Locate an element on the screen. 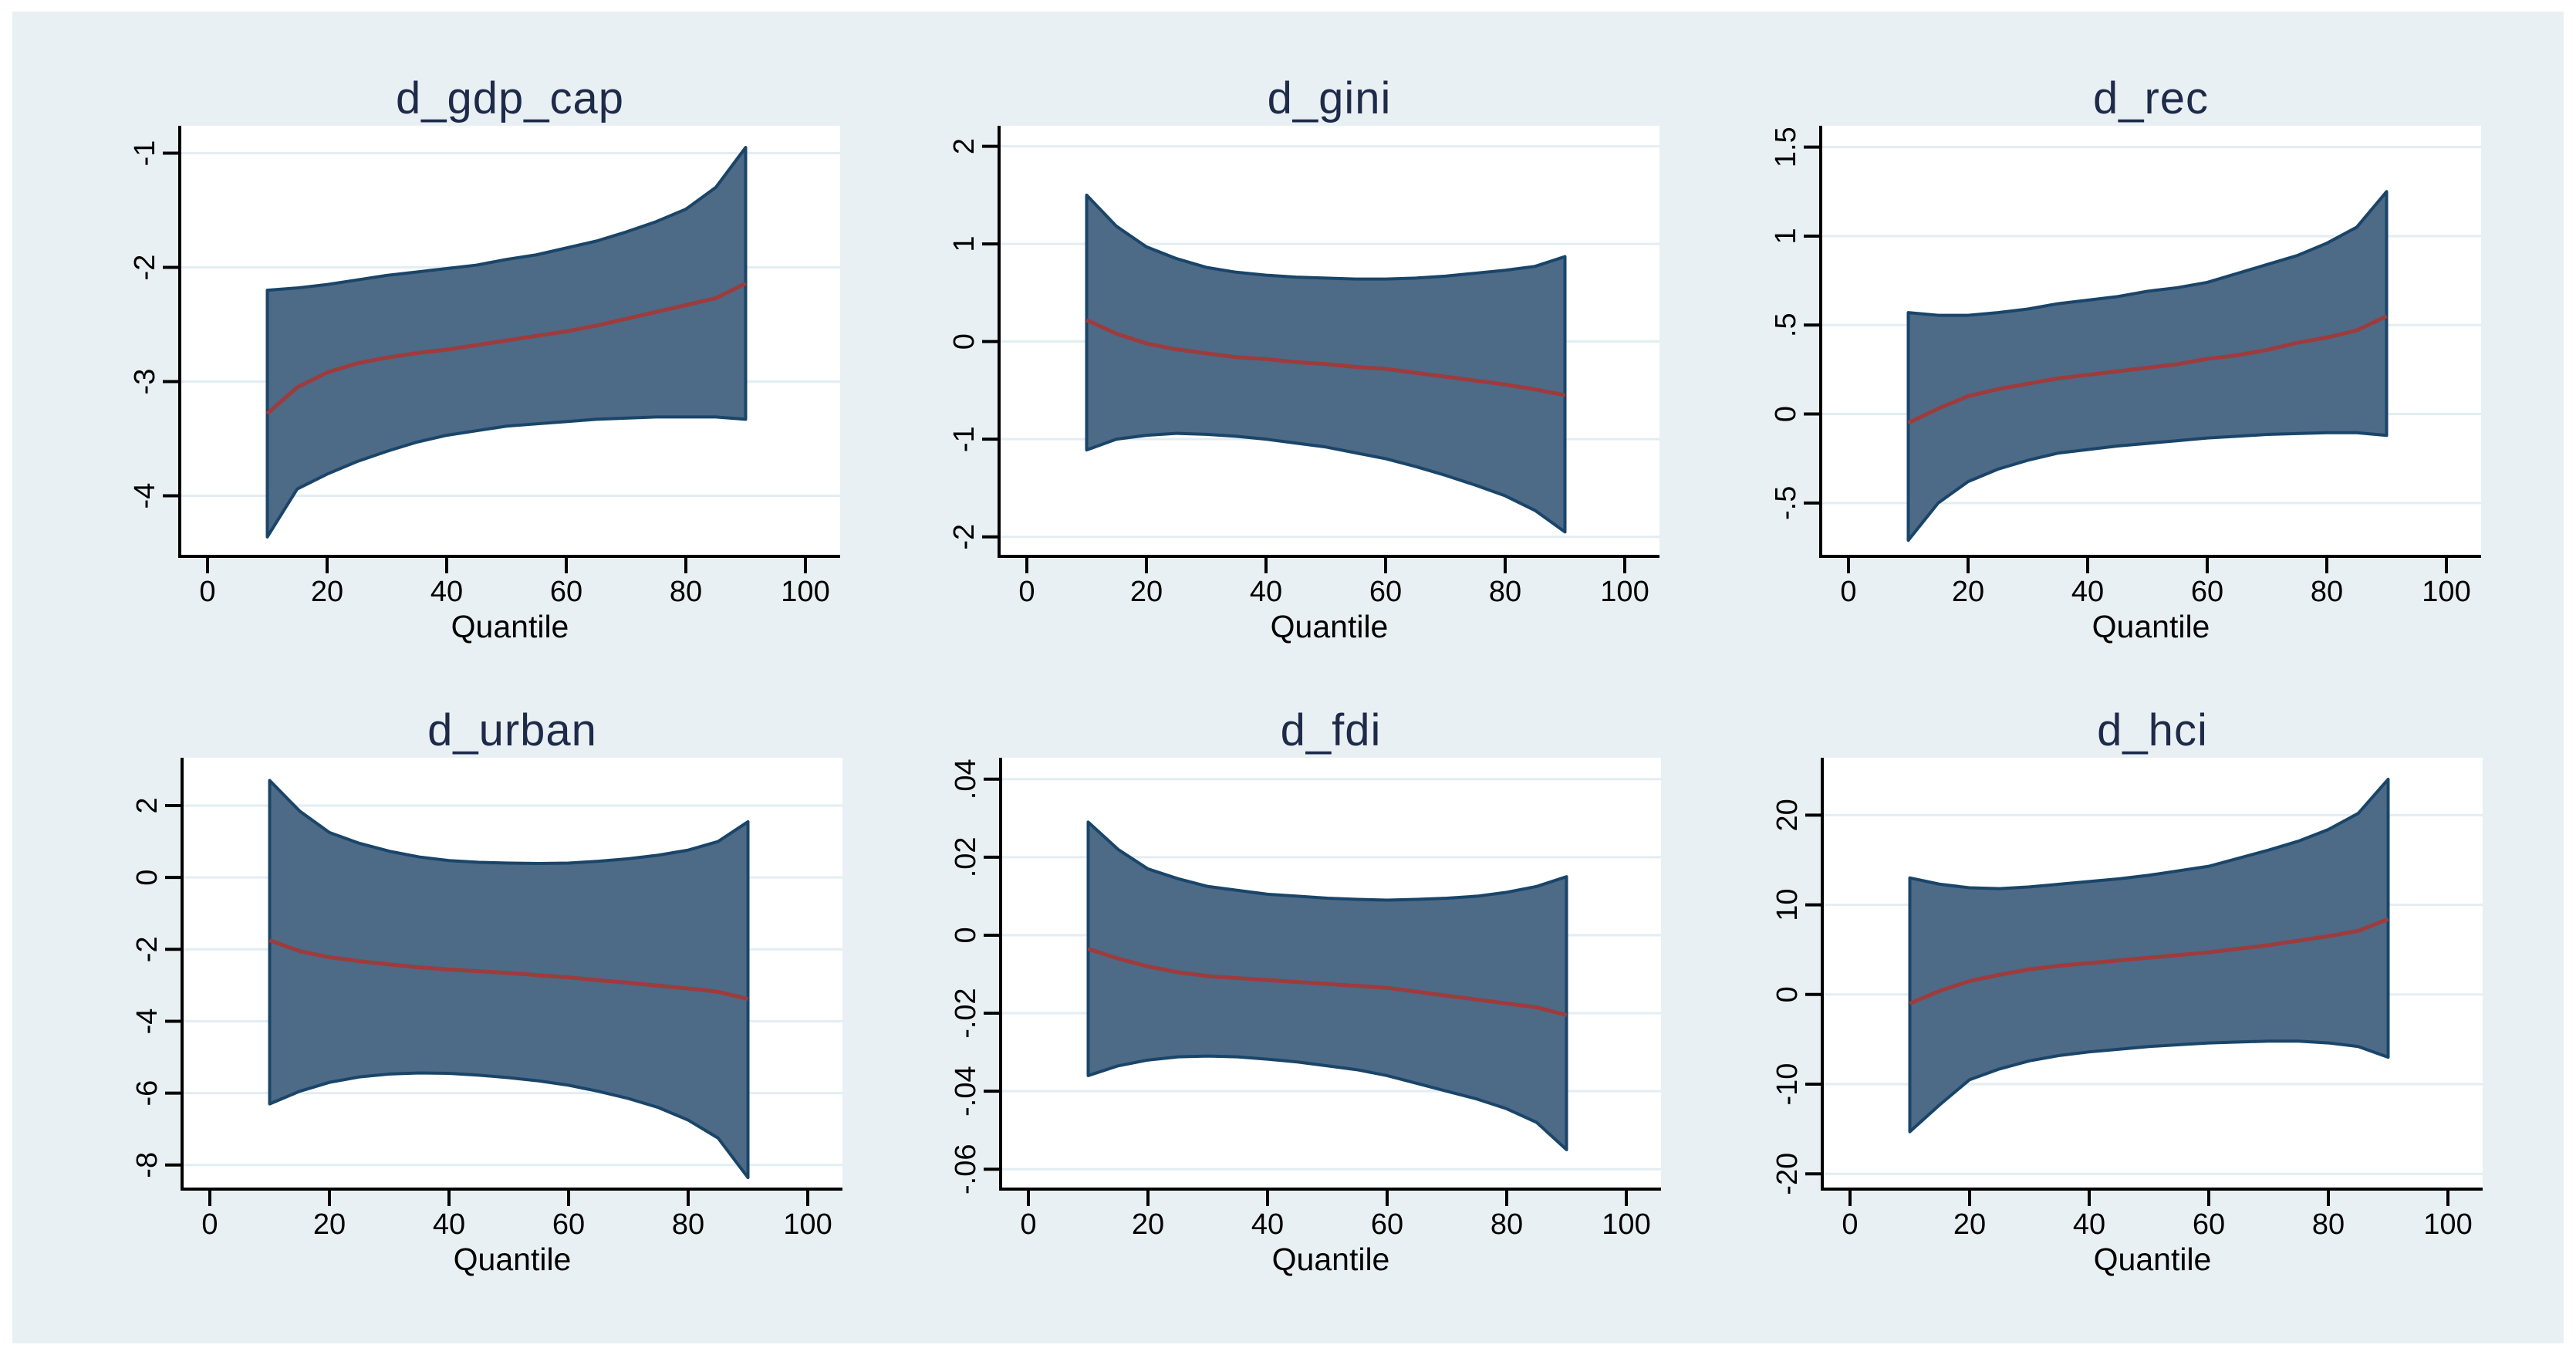 The height and width of the screenshot is (1355, 2576). y-tick-label: 1.5 is located at coordinates (1786, 147).